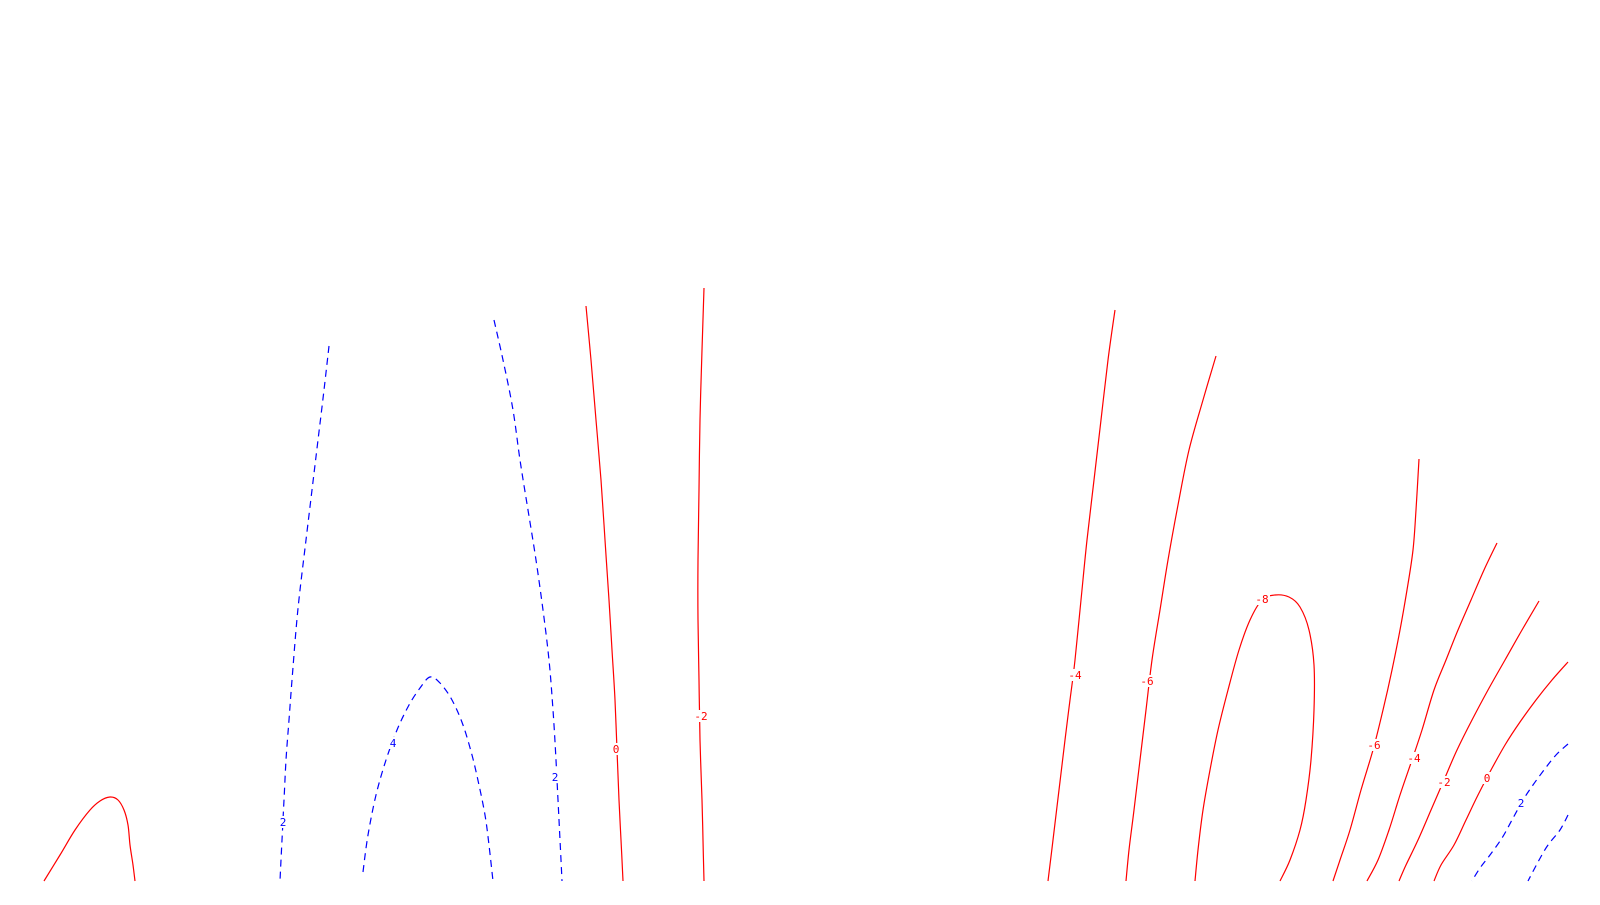 This screenshot has width=1600, height=905. What do you see at coordinates (1171, 618) in the screenshot?
I see `contour-line-m6` at bounding box center [1171, 618].